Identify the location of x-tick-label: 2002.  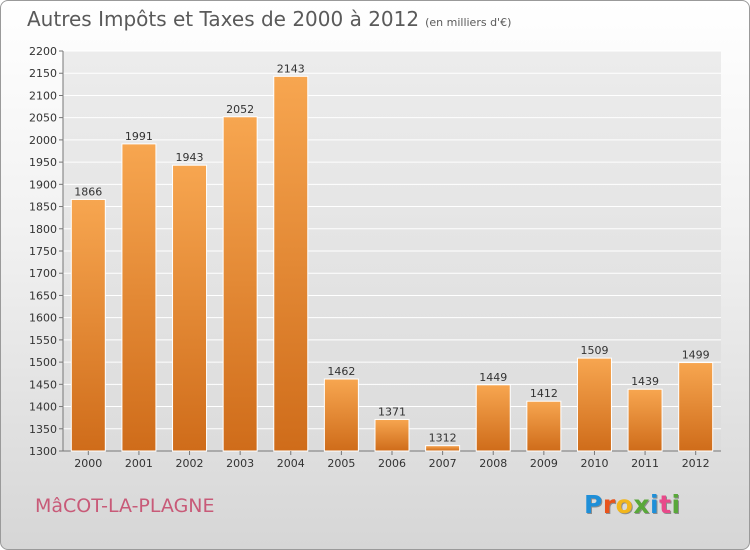
(190, 463).